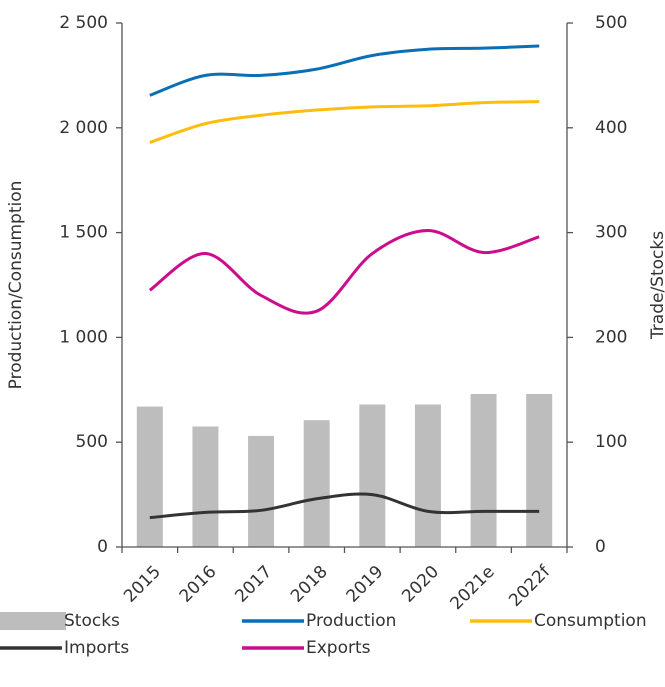  I want to click on x-tick-label: 2020, so click(420, 584).